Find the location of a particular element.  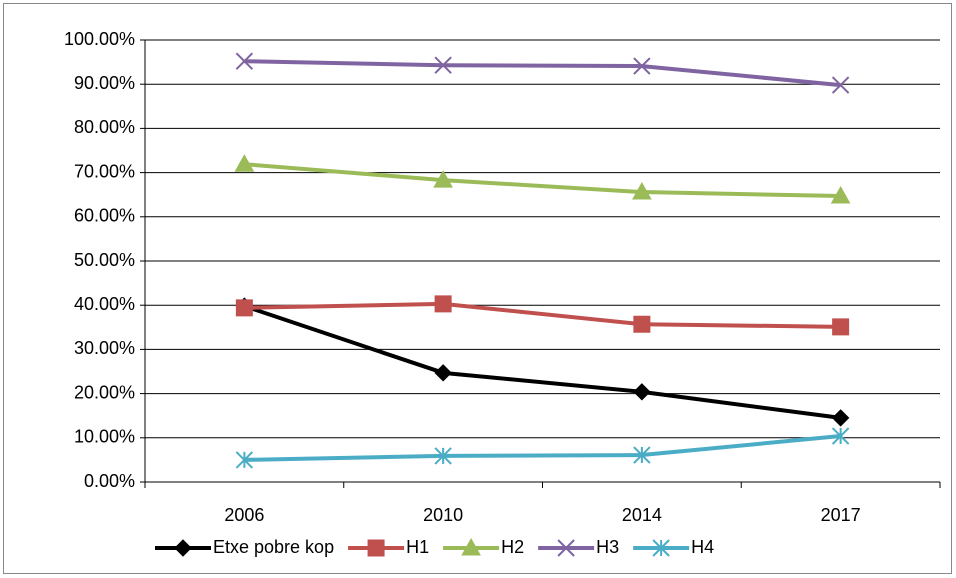

x-tick-label: 2017 is located at coordinates (841, 515).